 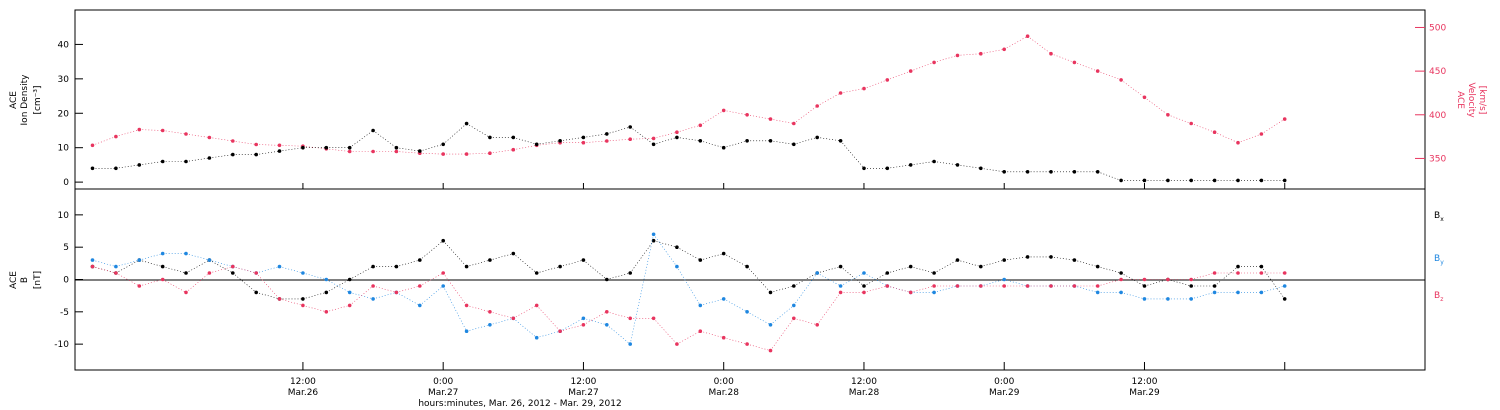 I want to click on x-tick-label-time: 0:00, so click(x=1004, y=382).